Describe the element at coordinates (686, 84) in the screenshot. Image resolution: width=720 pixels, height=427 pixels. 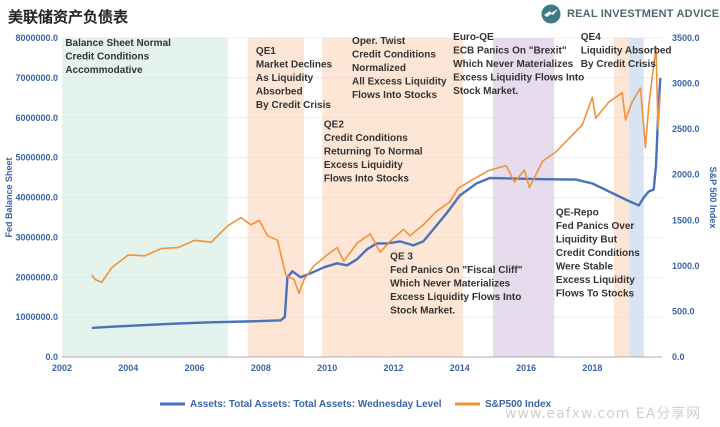
I see `y-right-tick-label: 3000.0` at that location.